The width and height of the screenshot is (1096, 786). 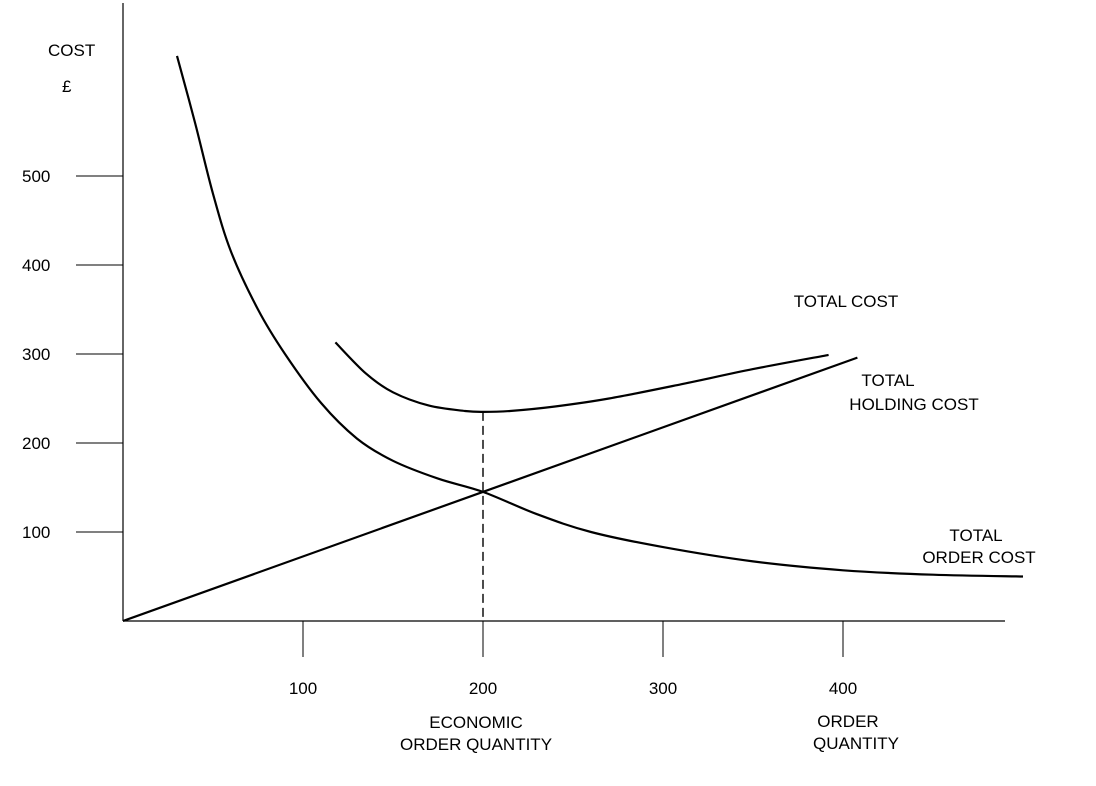 What do you see at coordinates (581, 377) in the screenshot?
I see `total-cost-curve` at bounding box center [581, 377].